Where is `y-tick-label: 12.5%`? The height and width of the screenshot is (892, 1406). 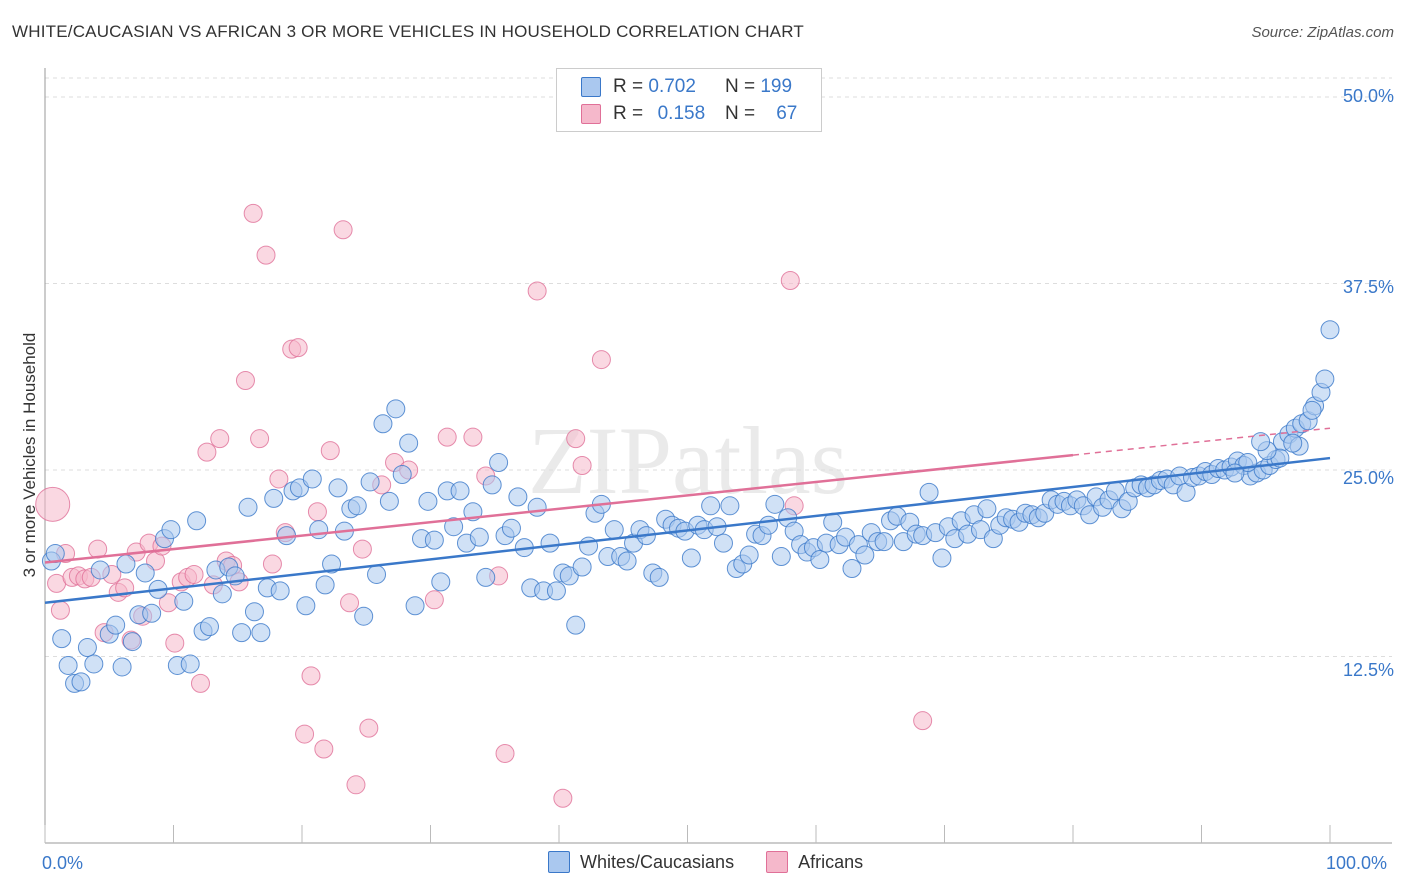 y-tick-label: 12.5% is located at coordinates (1368, 670).